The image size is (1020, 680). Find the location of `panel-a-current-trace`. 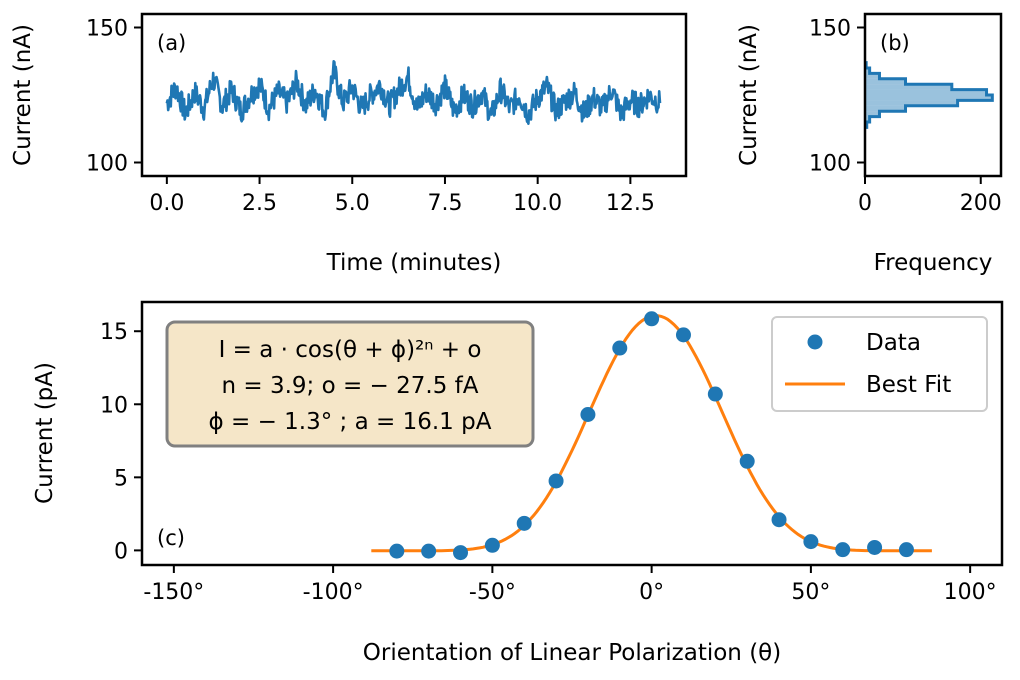

panel-a-current-trace is located at coordinates (413, 92).